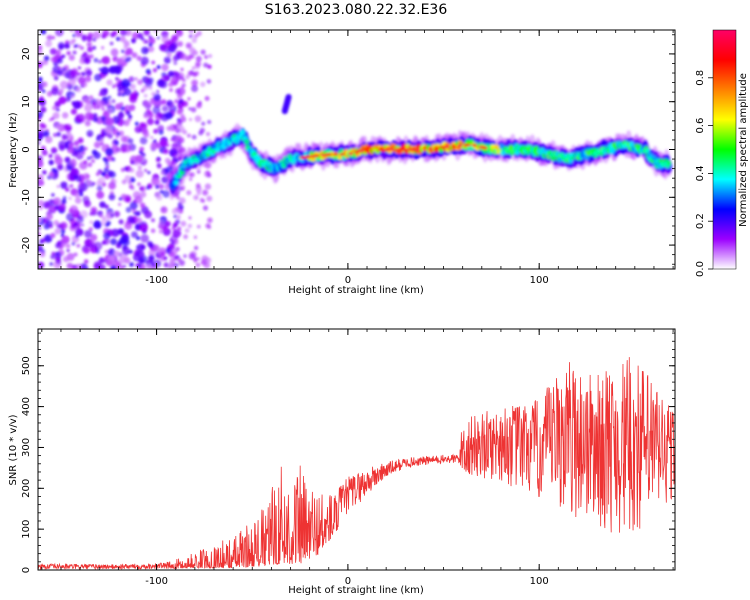  I want to click on spectrogram-ytick-label: -20, so click(26, 245).